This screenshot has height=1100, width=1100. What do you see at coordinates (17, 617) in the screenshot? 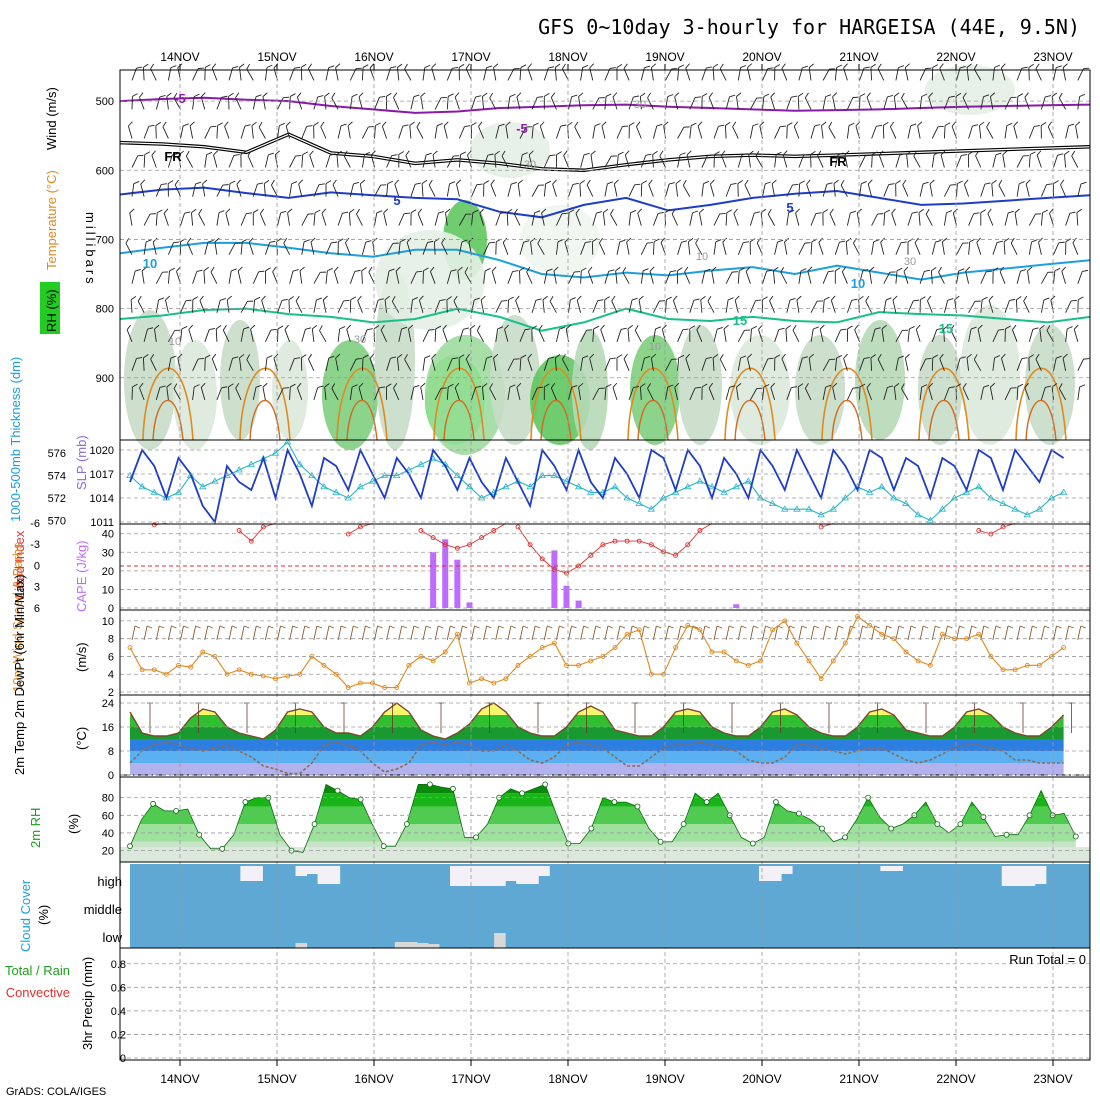
I see `wind10m-axis-label: 10m Wind Speed & Barbs` at bounding box center [17, 617].